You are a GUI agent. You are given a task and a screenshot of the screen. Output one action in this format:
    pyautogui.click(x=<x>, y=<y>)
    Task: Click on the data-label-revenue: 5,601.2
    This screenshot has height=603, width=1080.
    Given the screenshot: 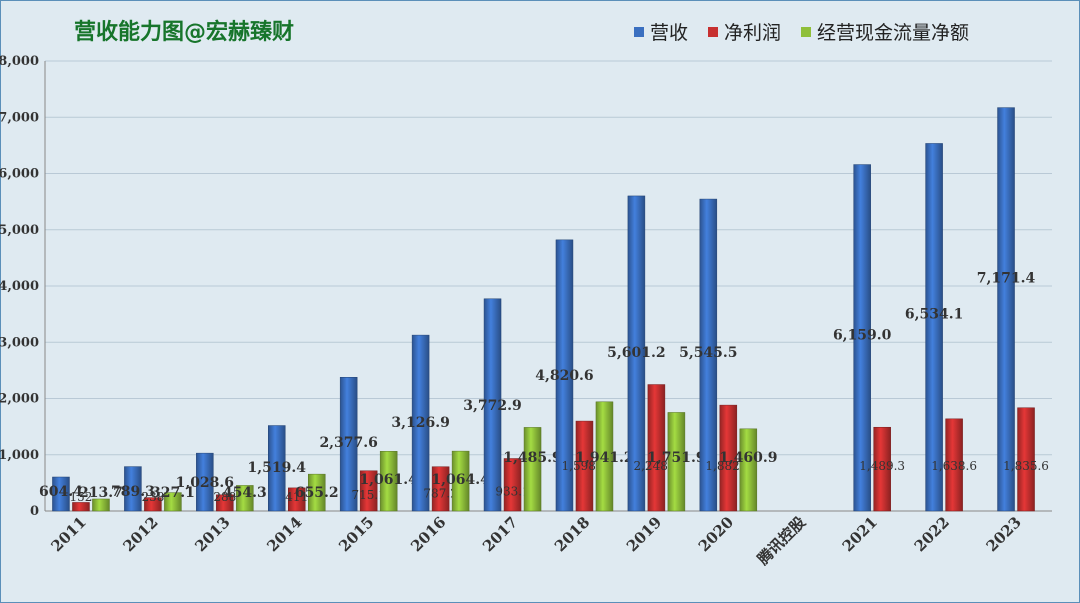 What is the action you would take?
    pyautogui.click(x=636, y=353)
    